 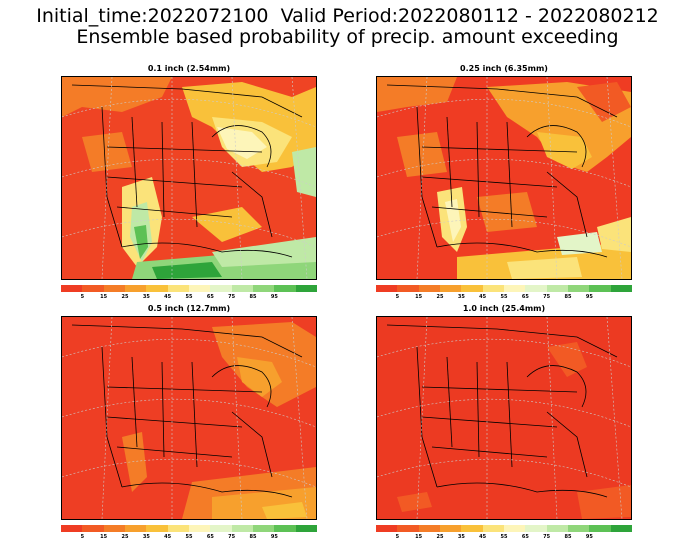 I want to click on panel-title: 0.25 inch (6.35mm), so click(x=504, y=68).